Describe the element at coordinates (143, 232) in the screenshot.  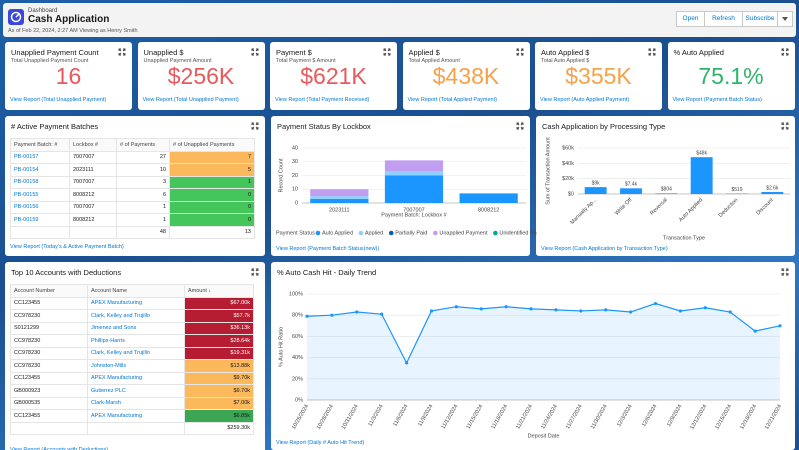
I see `total-cell: 48` at that location.